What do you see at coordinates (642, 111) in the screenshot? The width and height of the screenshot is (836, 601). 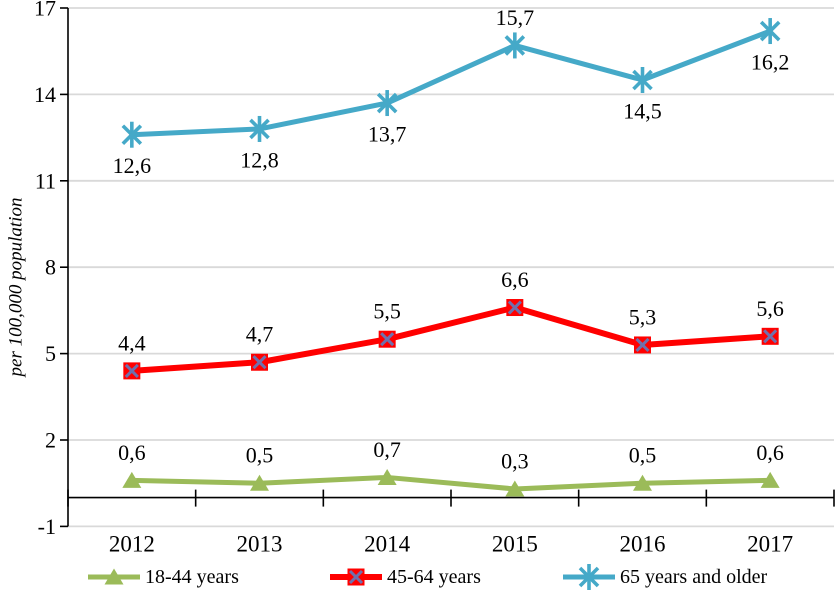 I see `data-label-65-years-and-older: 14,5` at bounding box center [642, 111].